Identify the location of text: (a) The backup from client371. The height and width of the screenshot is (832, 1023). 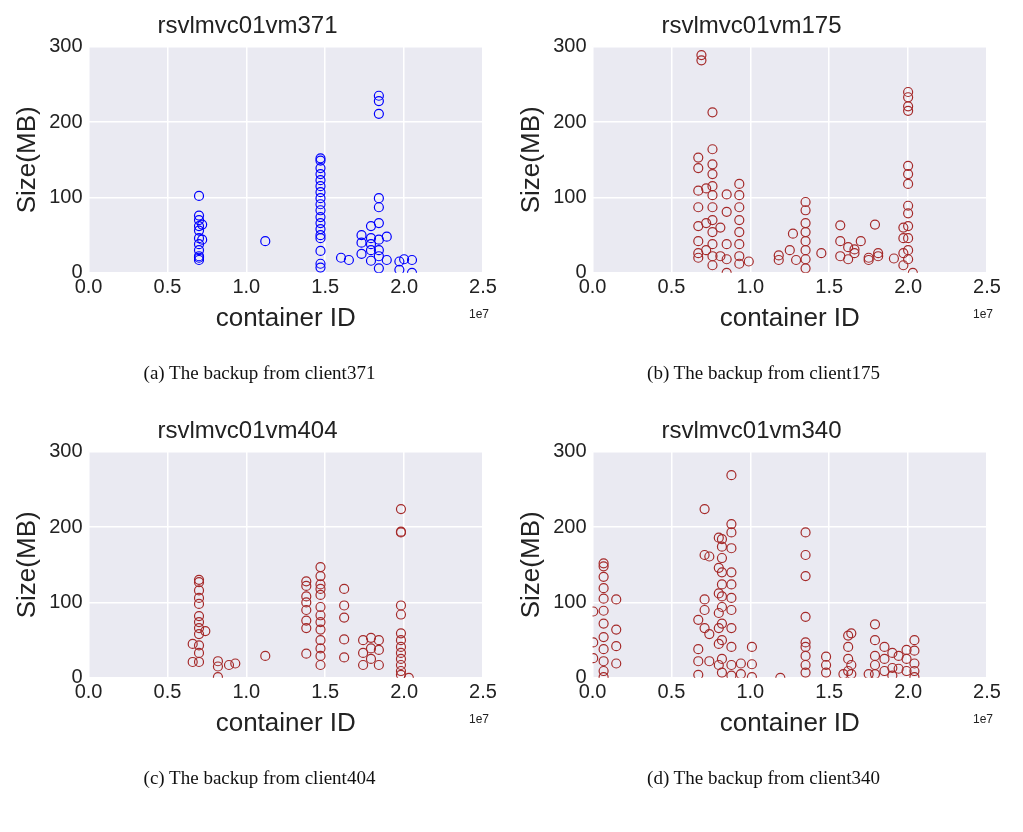
(259, 373).